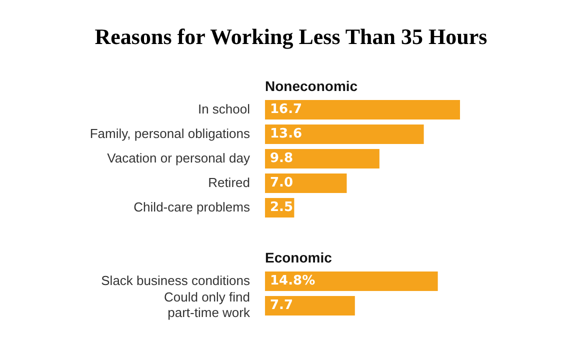 The image size is (582, 345). I want to click on y-tick-label: Child-care problems, so click(192, 206).